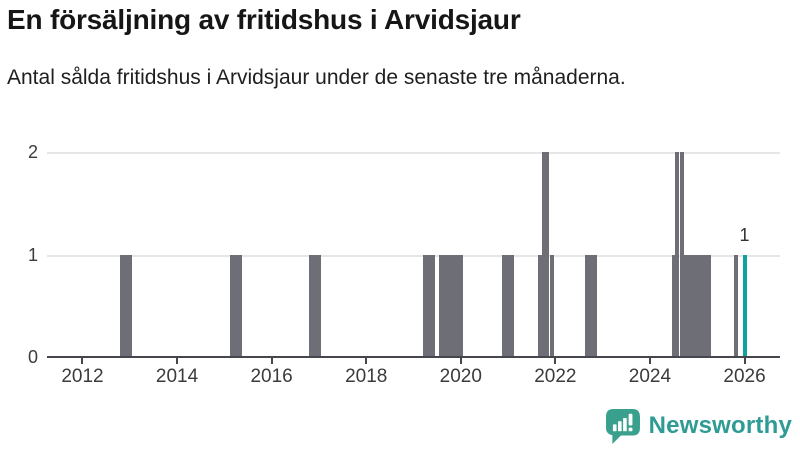  Describe the element at coordinates (32, 254) in the screenshot. I see `y-tick-label-1: 1` at that location.